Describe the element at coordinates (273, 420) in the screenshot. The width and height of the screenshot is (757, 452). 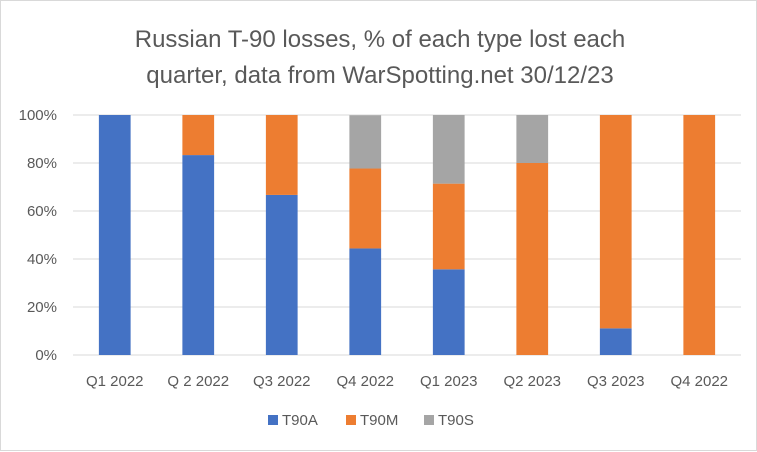
I see `legend-swatch-t90a` at that location.